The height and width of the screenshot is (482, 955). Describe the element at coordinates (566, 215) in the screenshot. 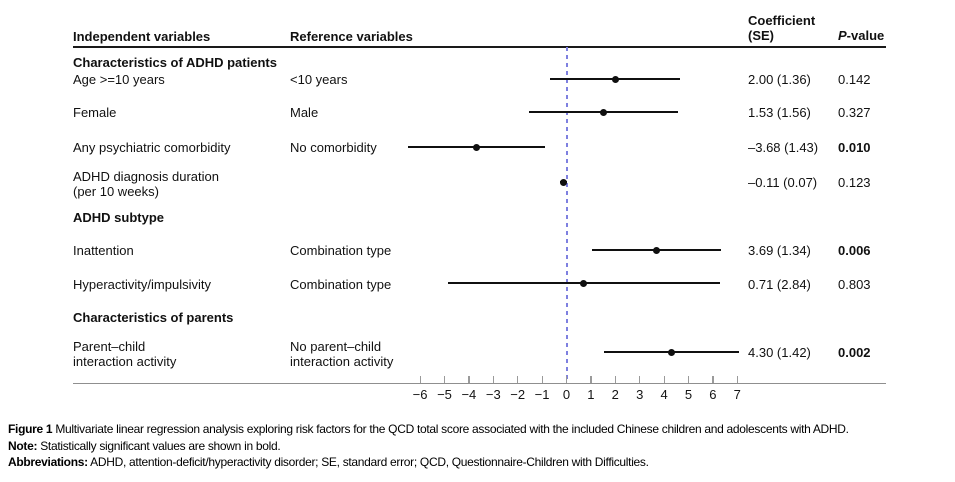

I see `zero-reference-line` at that location.